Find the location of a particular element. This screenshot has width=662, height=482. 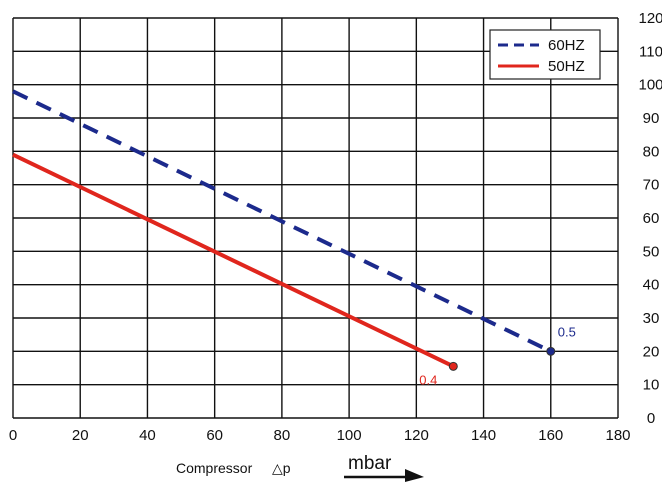

unit-label: mbar is located at coordinates (370, 463).